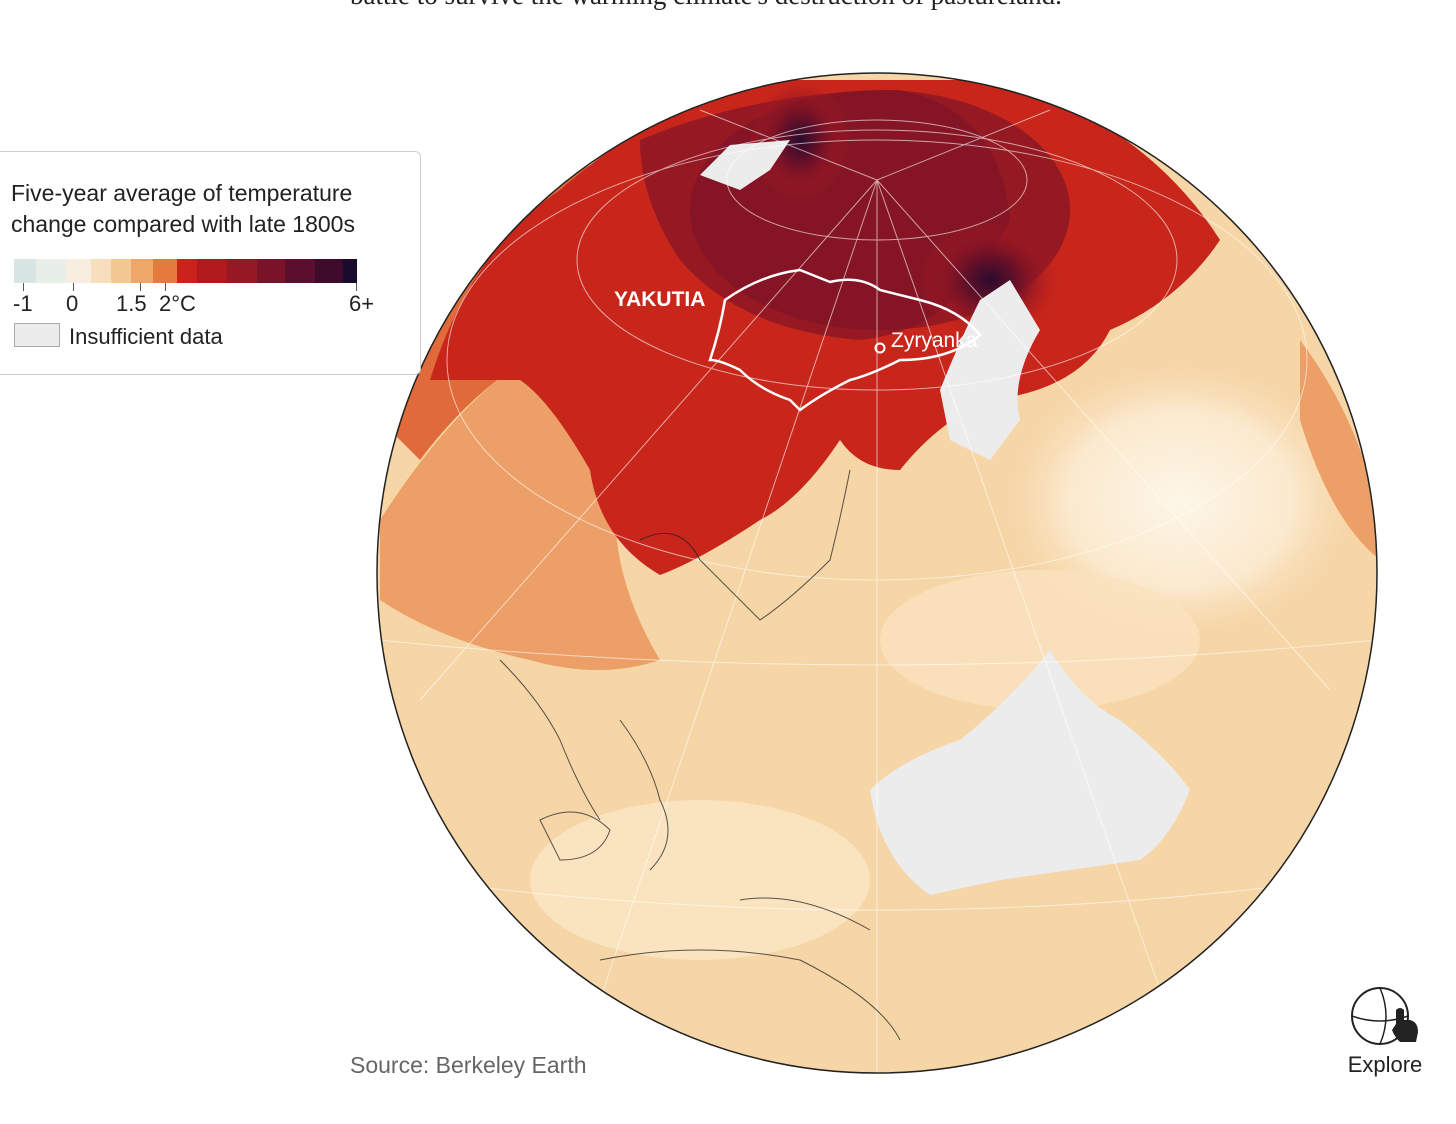 The width and height of the screenshot is (1456, 1124). Describe the element at coordinates (468, 1065) in the screenshot. I see `source-credit: Source: Berkeley Earth` at that location.